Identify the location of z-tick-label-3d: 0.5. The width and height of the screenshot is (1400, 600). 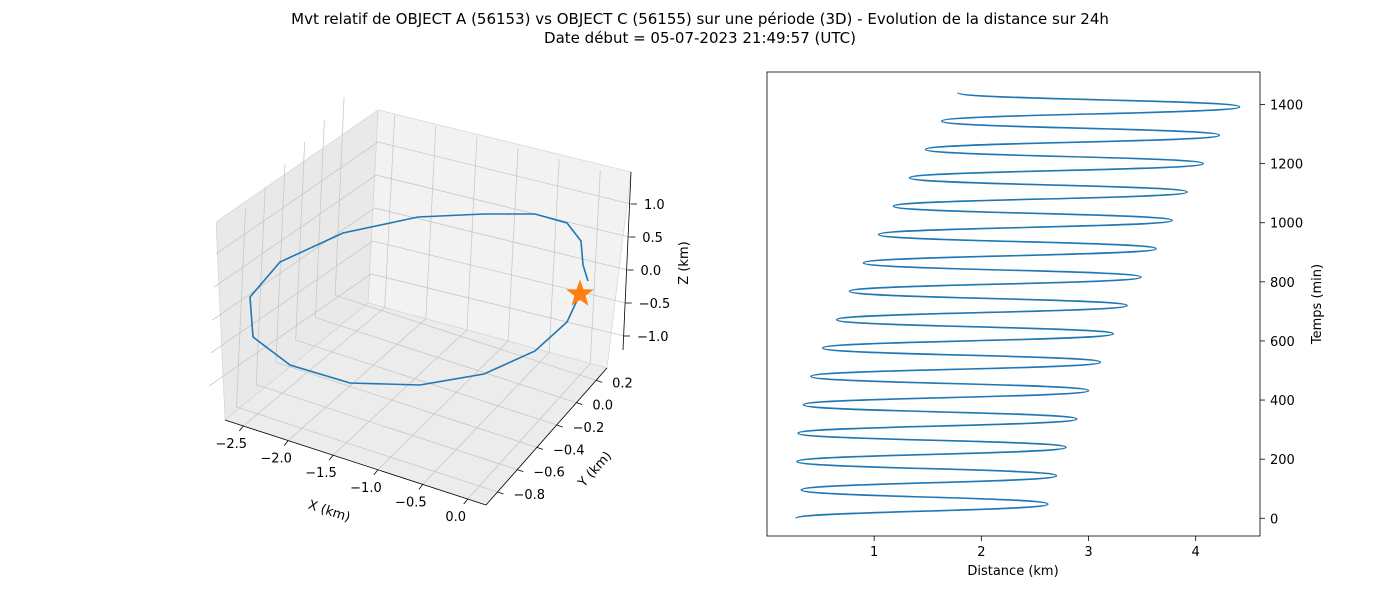
(652, 238).